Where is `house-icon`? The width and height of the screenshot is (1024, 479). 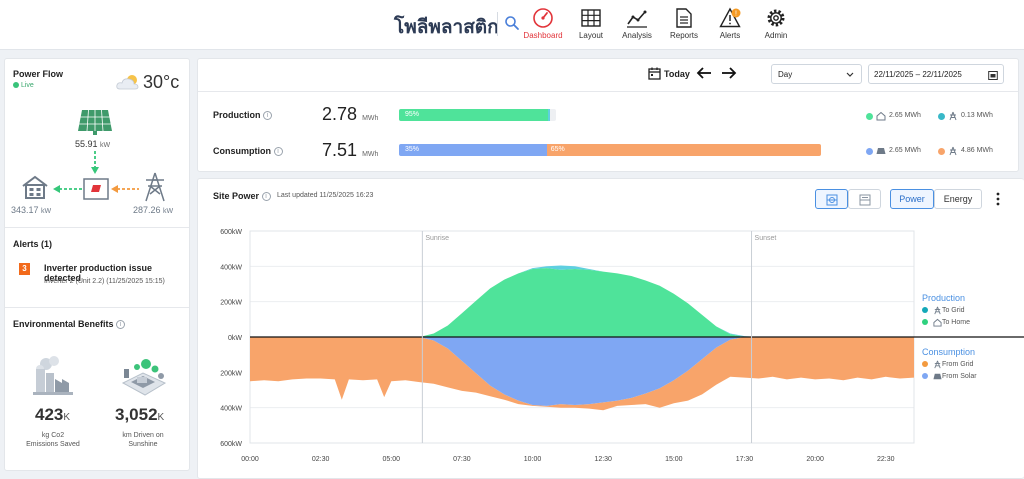
house-icon is located at coordinates (35, 187).